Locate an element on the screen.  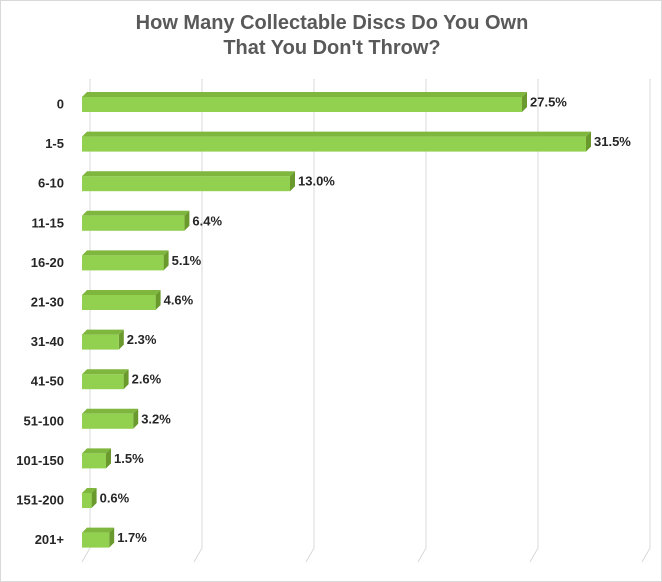
tick-label: 11-15 is located at coordinates (47, 222).